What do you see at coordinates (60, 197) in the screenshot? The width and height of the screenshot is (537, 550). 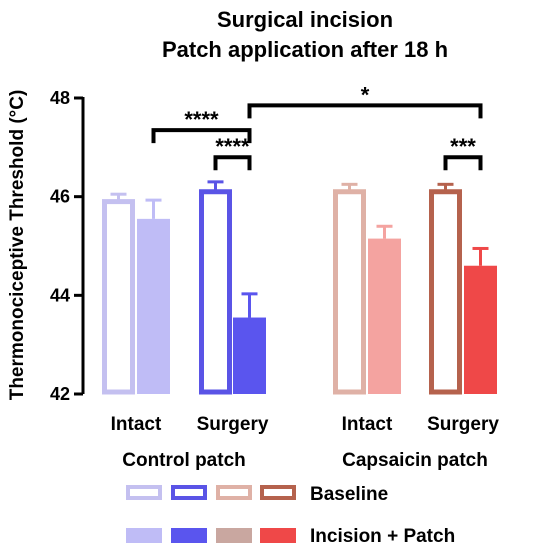 I see `y-tick-label: 46` at bounding box center [60, 197].